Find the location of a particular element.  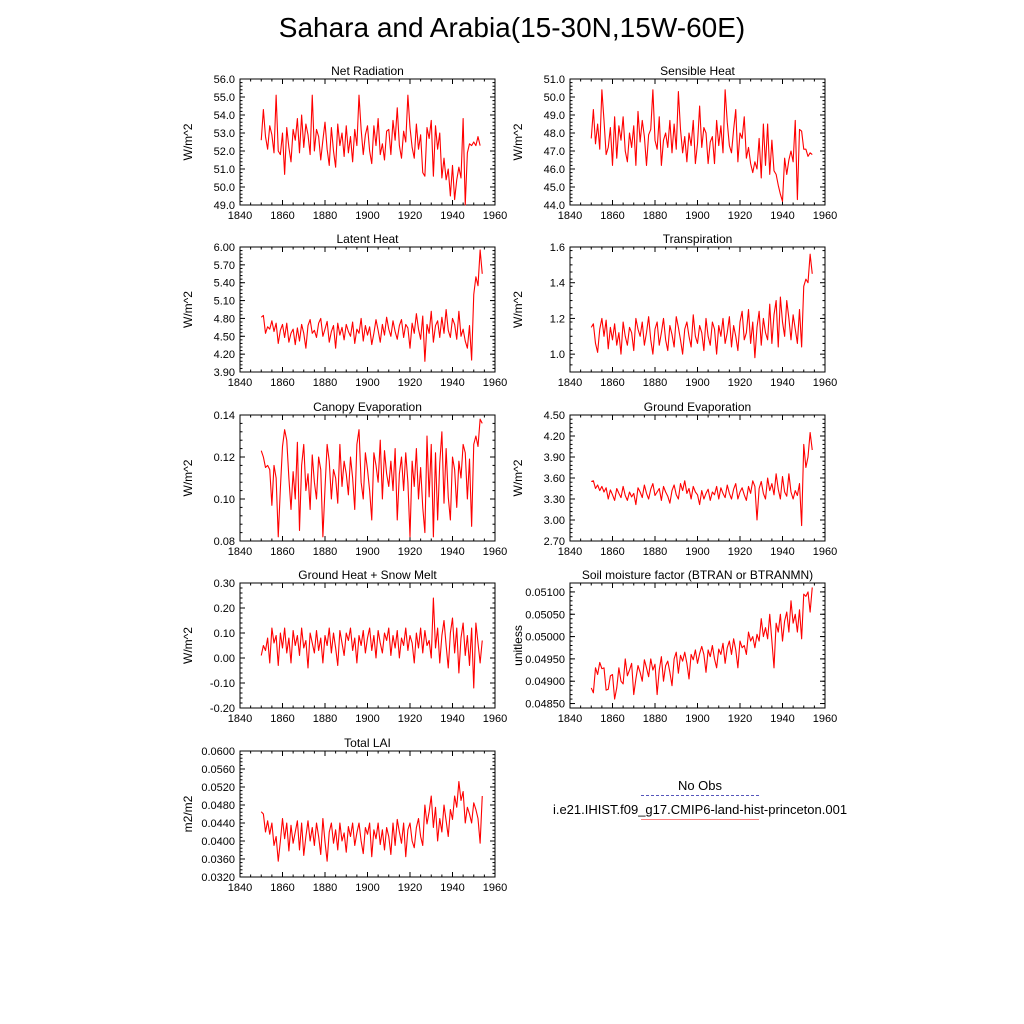

y-tick-label: 0.05000 is located at coordinates (545, 638).